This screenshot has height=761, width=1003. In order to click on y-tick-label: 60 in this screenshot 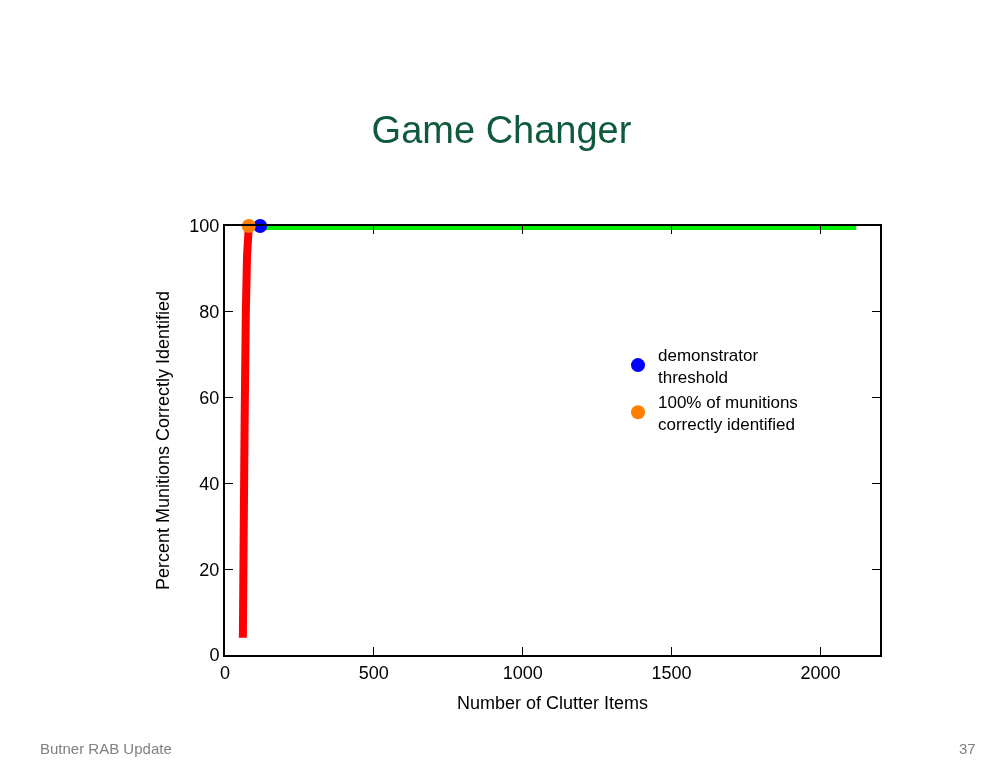, I will do `click(209, 397)`.